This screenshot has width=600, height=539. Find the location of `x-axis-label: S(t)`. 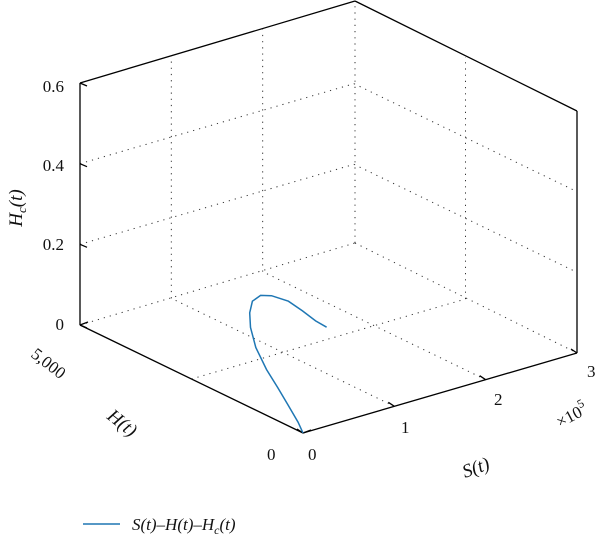

x-axis-label: S(t) is located at coordinates (476, 468).